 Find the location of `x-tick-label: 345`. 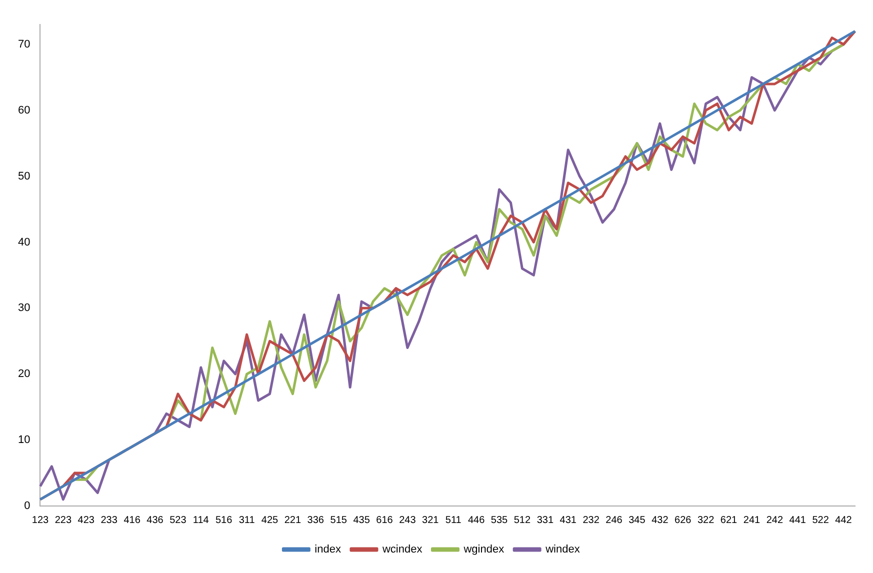

x-tick-label: 345 is located at coordinates (637, 520).